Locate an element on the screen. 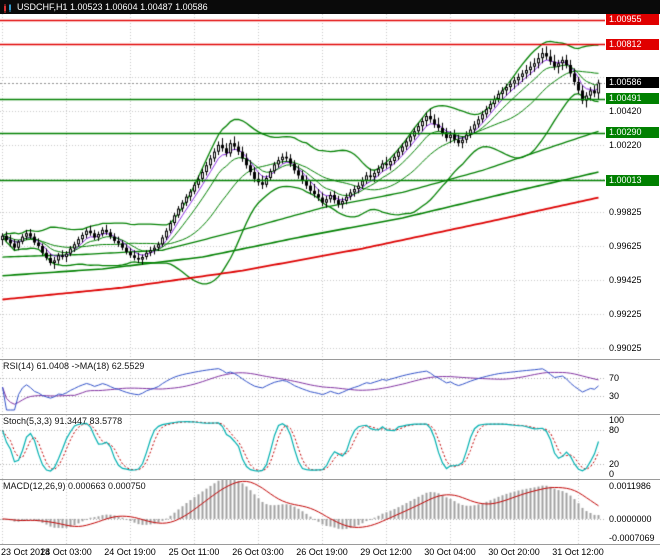  stochastic-axis: 100 80 20 0 is located at coordinates (632, 447).